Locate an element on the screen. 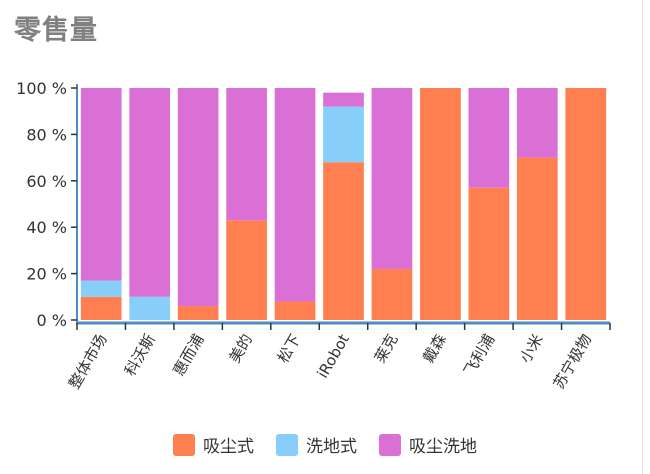 The width and height of the screenshot is (650, 474). x-tick-label: 整体市场 is located at coordinates (88, 361).